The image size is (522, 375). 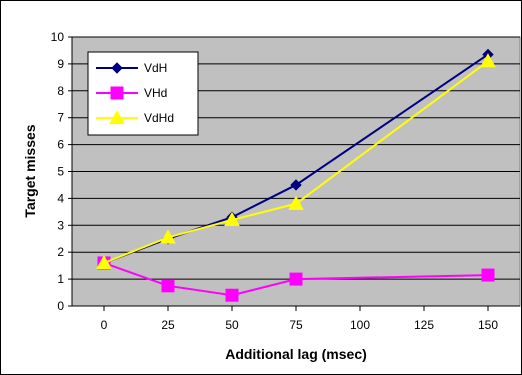 I want to click on y-tick-label: 10, so click(x=58, y=37).